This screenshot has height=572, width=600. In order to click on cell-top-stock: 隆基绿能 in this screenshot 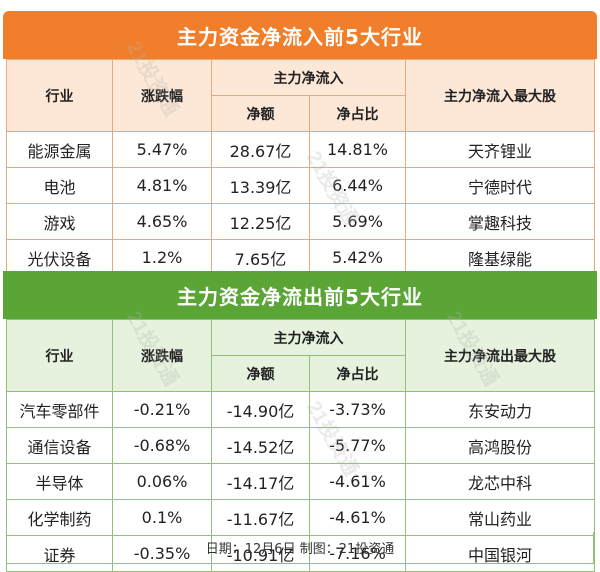, I will do `click(500, 257)`.